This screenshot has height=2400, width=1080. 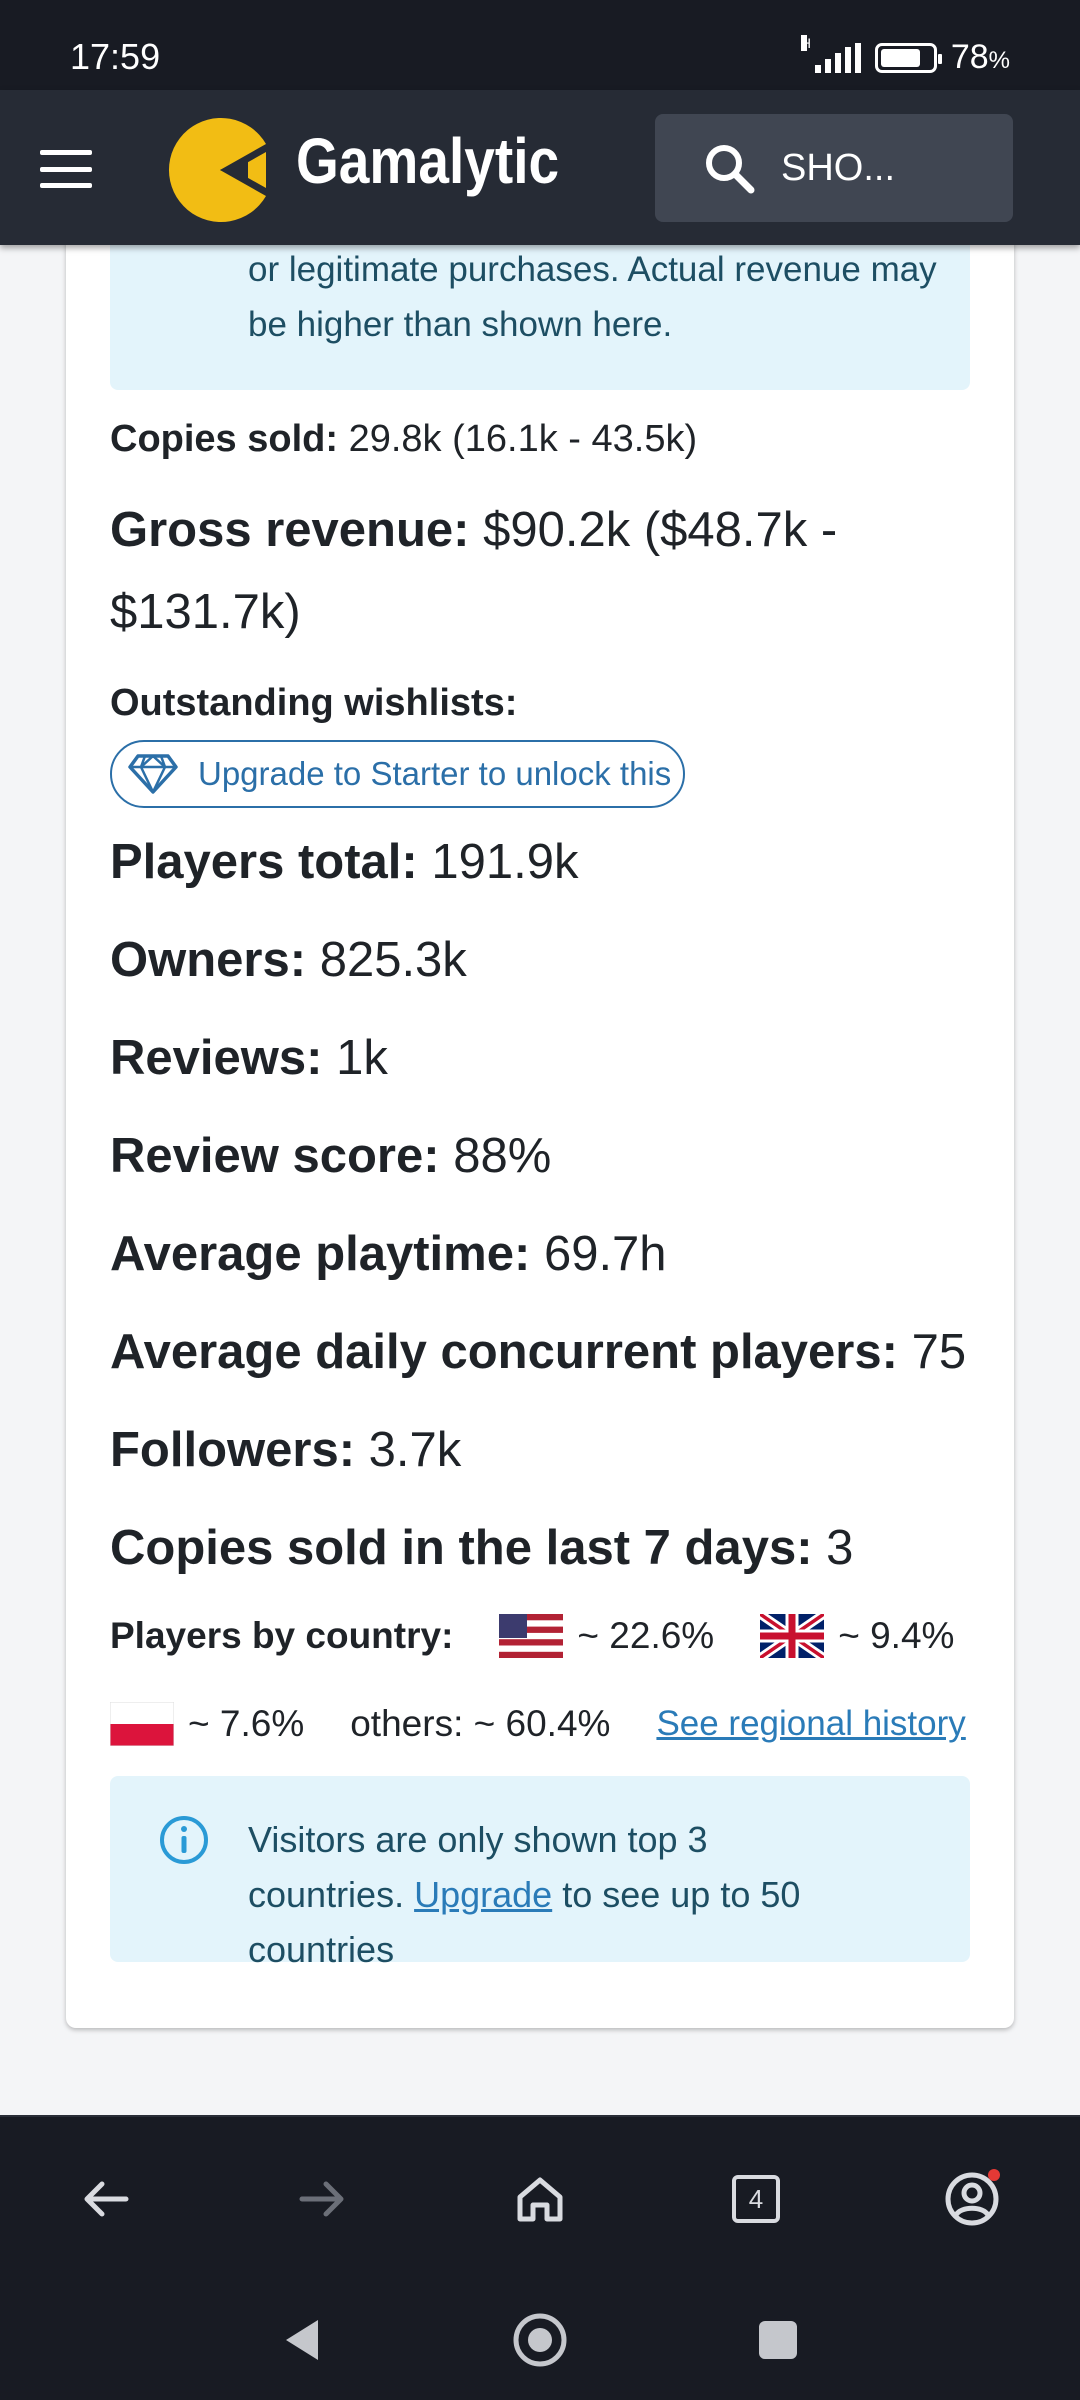 I want to click on review-score-label: Review score:, so click(x=275, y=1156).